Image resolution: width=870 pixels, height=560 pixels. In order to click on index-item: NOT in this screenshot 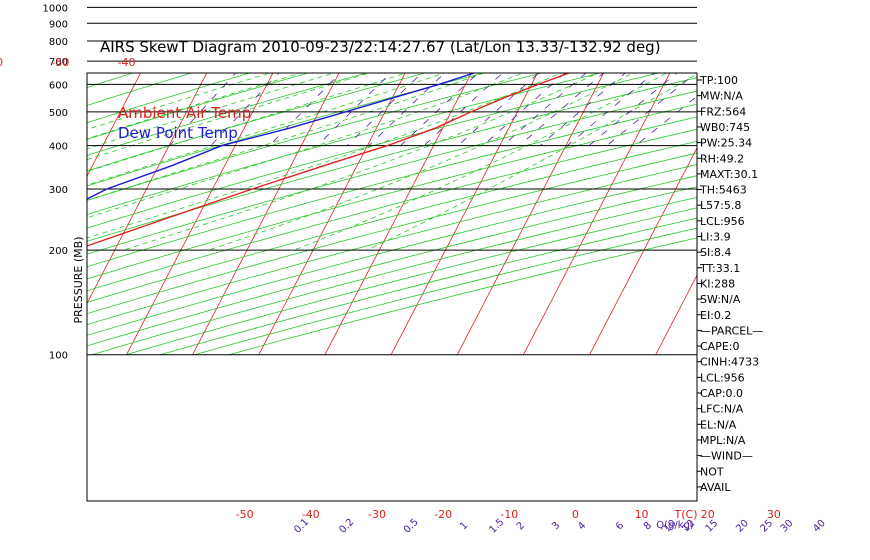, I will do `click(712, 471)`.